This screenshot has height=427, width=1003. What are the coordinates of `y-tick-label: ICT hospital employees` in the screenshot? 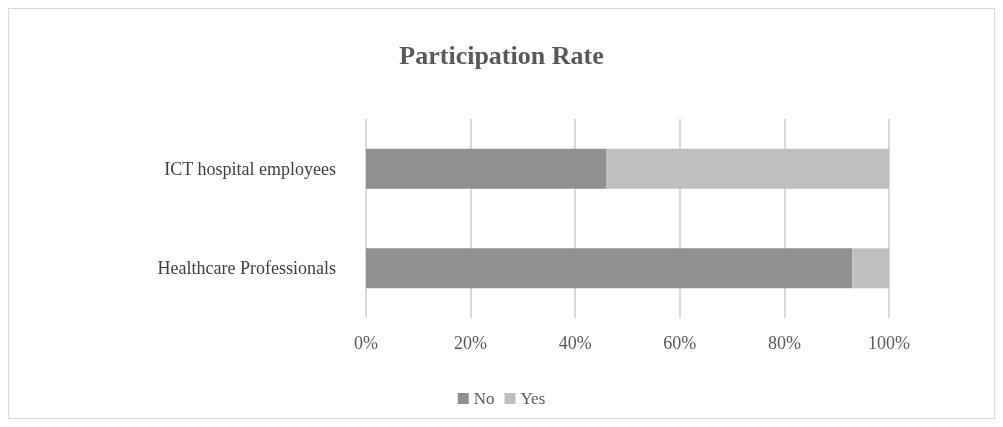 It's located at (250, 168).